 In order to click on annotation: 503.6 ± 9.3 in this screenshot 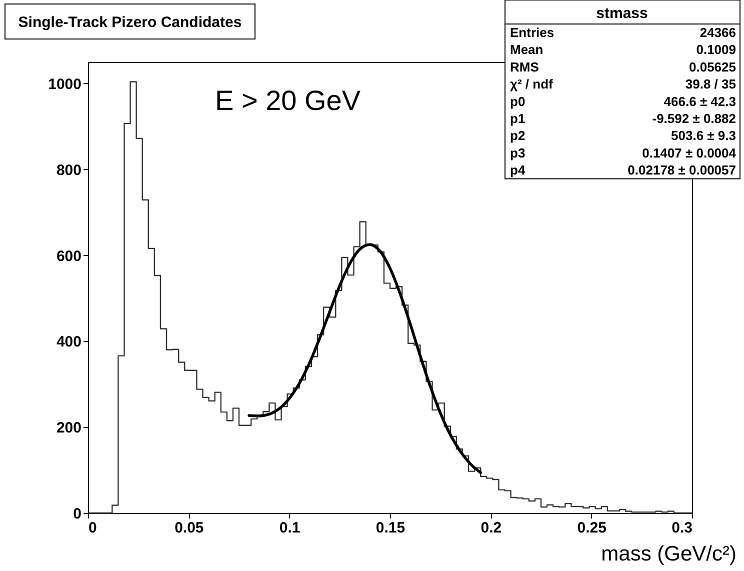, I will do `click(703, 136)`.